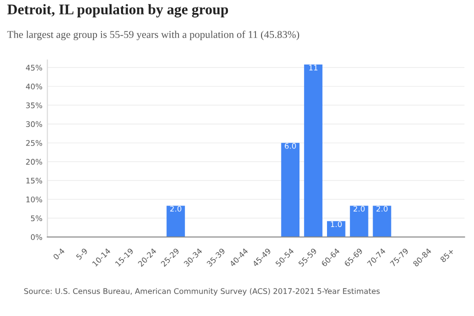 This screenshot has height=316, width=474. I want to click on chart-title: Detroit, IL population by age group, so click(117, 11).